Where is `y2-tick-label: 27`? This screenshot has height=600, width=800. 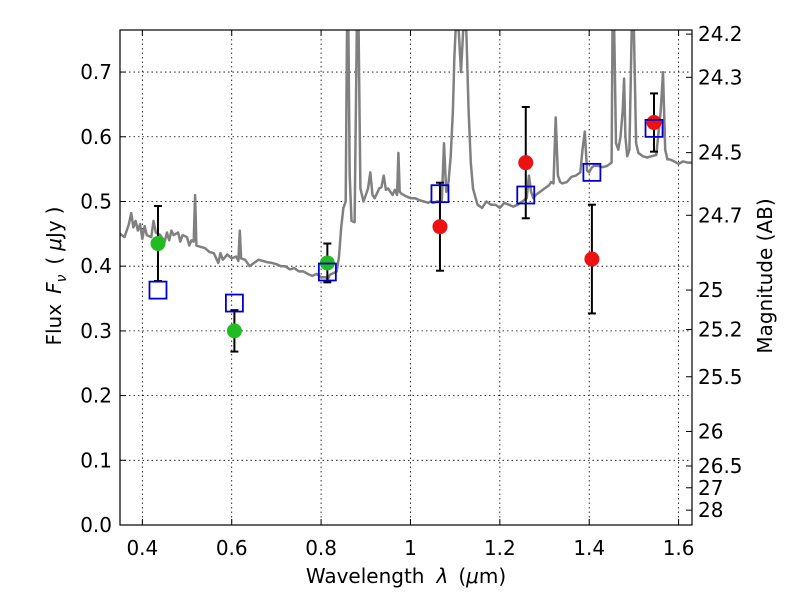
y2-tick-label: 27 is located at coordinates (710, 488).